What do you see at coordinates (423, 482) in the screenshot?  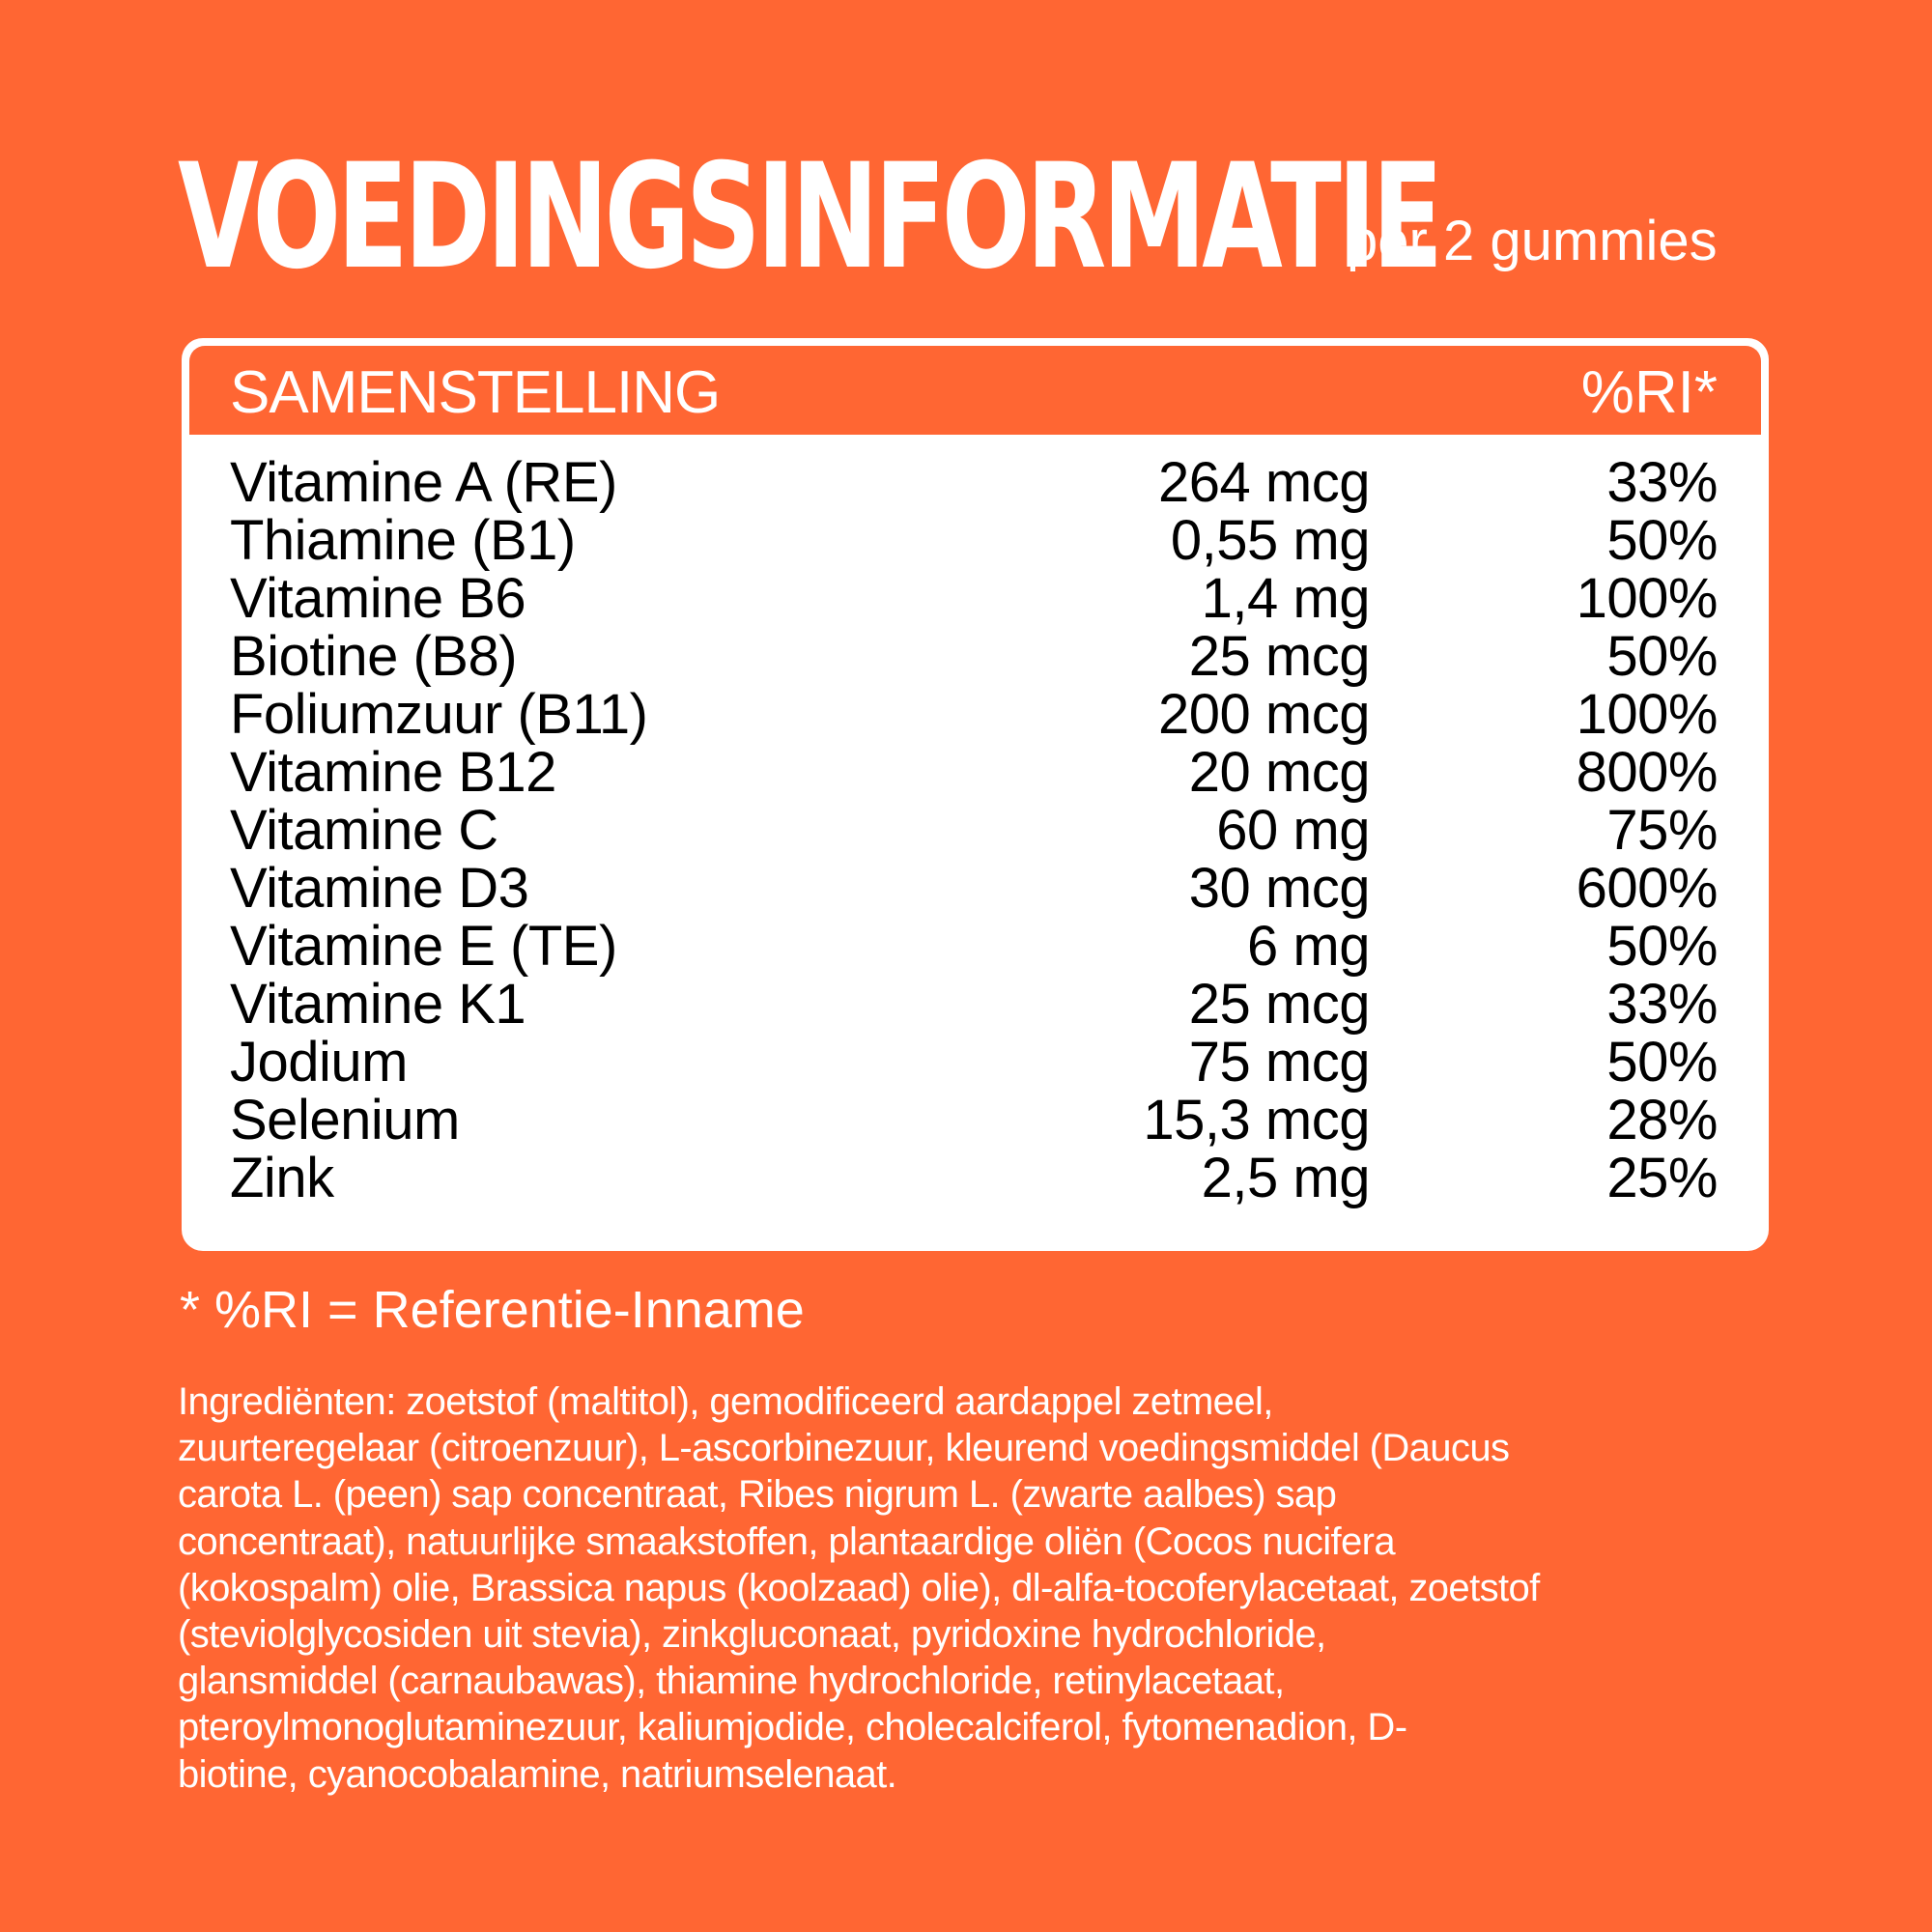 I see `nutrient-name: Vitamine A (RE)` at bounding box center [423, 482].